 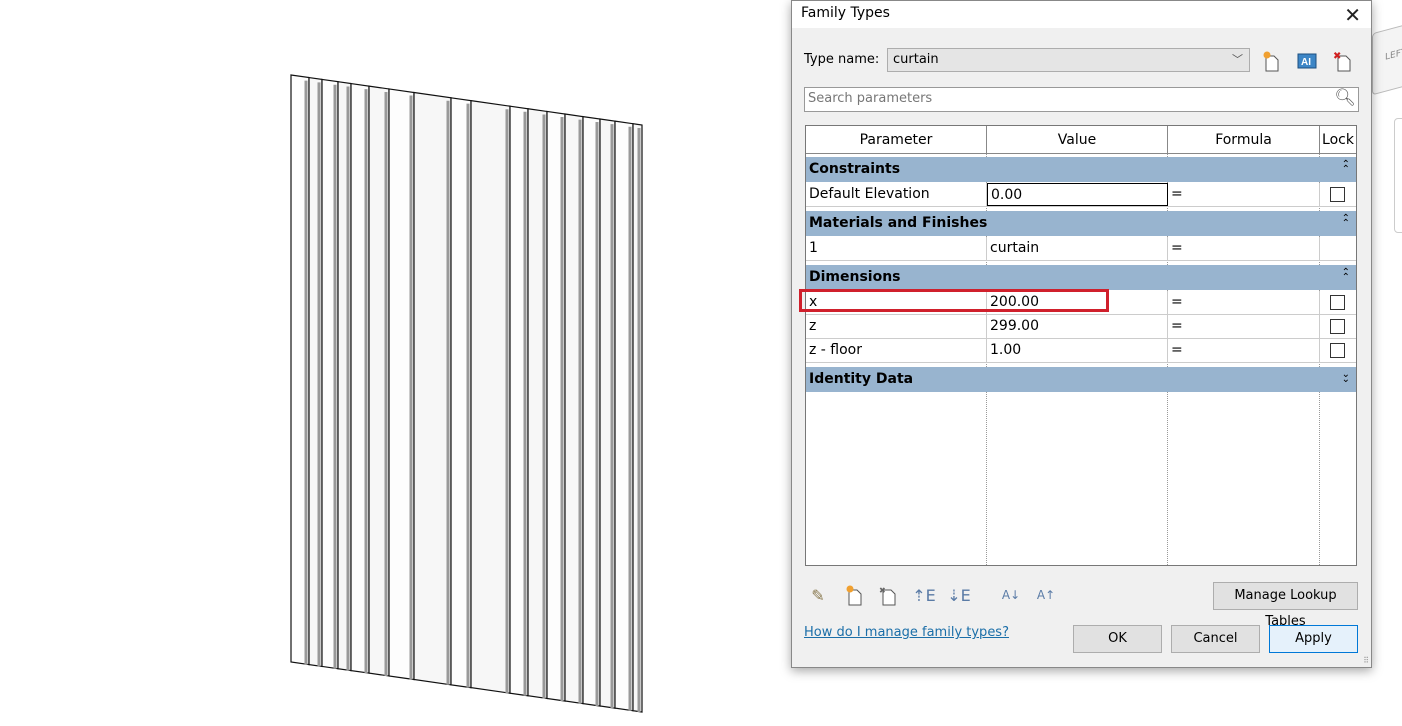 I want to click on delete-parameter-button: ✖, so click(x=888, y=595).